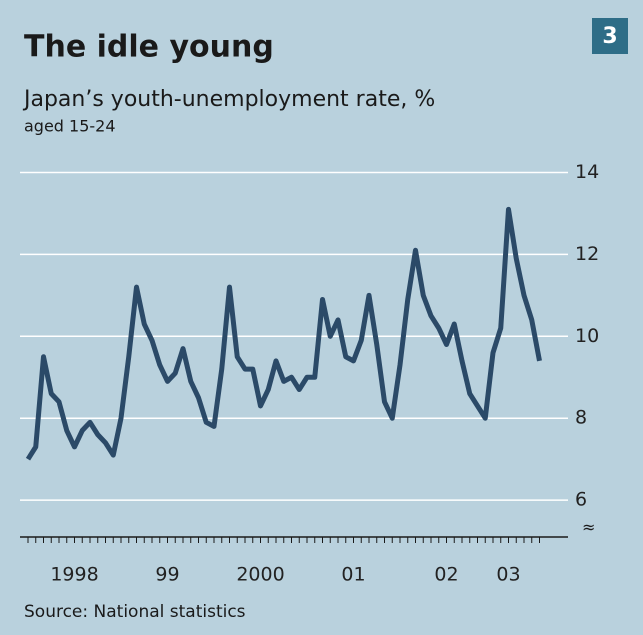  Describe the element at coordinates (260, 575) in the screenshot. I see `x-tick-label: 2000` at that location.